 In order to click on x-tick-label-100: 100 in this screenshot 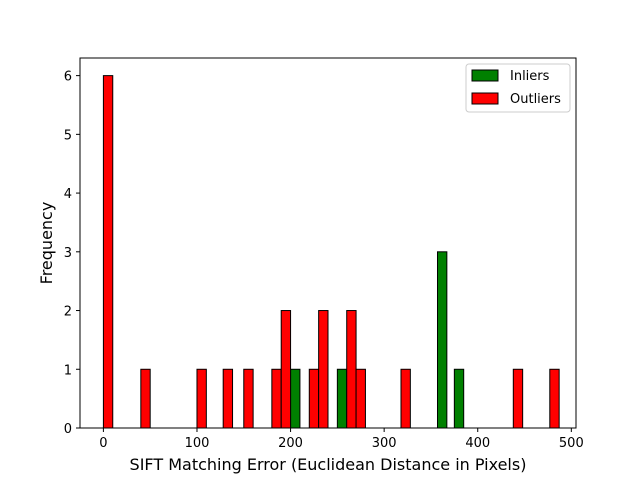, I will do `click(197, 443)`.